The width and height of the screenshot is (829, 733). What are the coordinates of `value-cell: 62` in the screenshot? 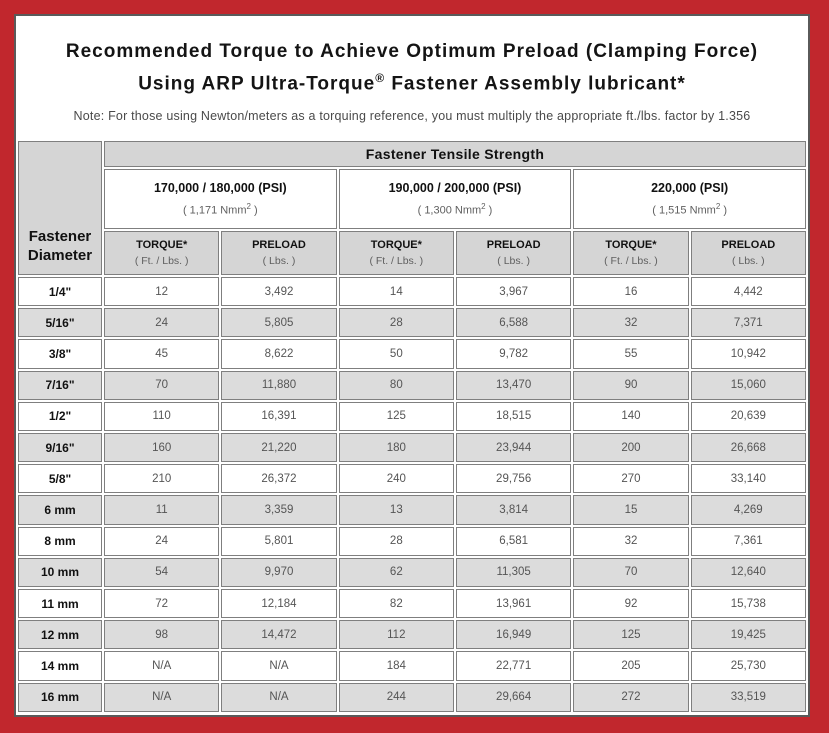 It's located at (396, 572).